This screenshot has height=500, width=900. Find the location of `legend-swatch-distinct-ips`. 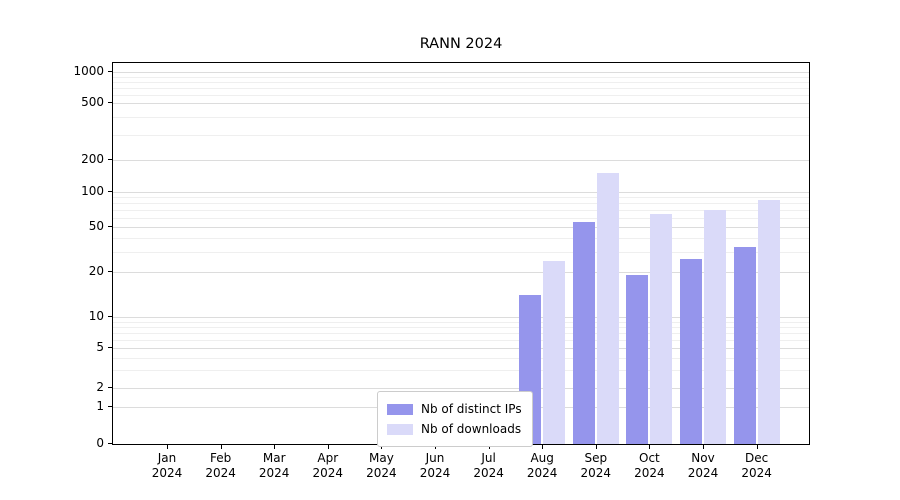

legend-swatch-distinct-ips is located at coordinates (400, 409).